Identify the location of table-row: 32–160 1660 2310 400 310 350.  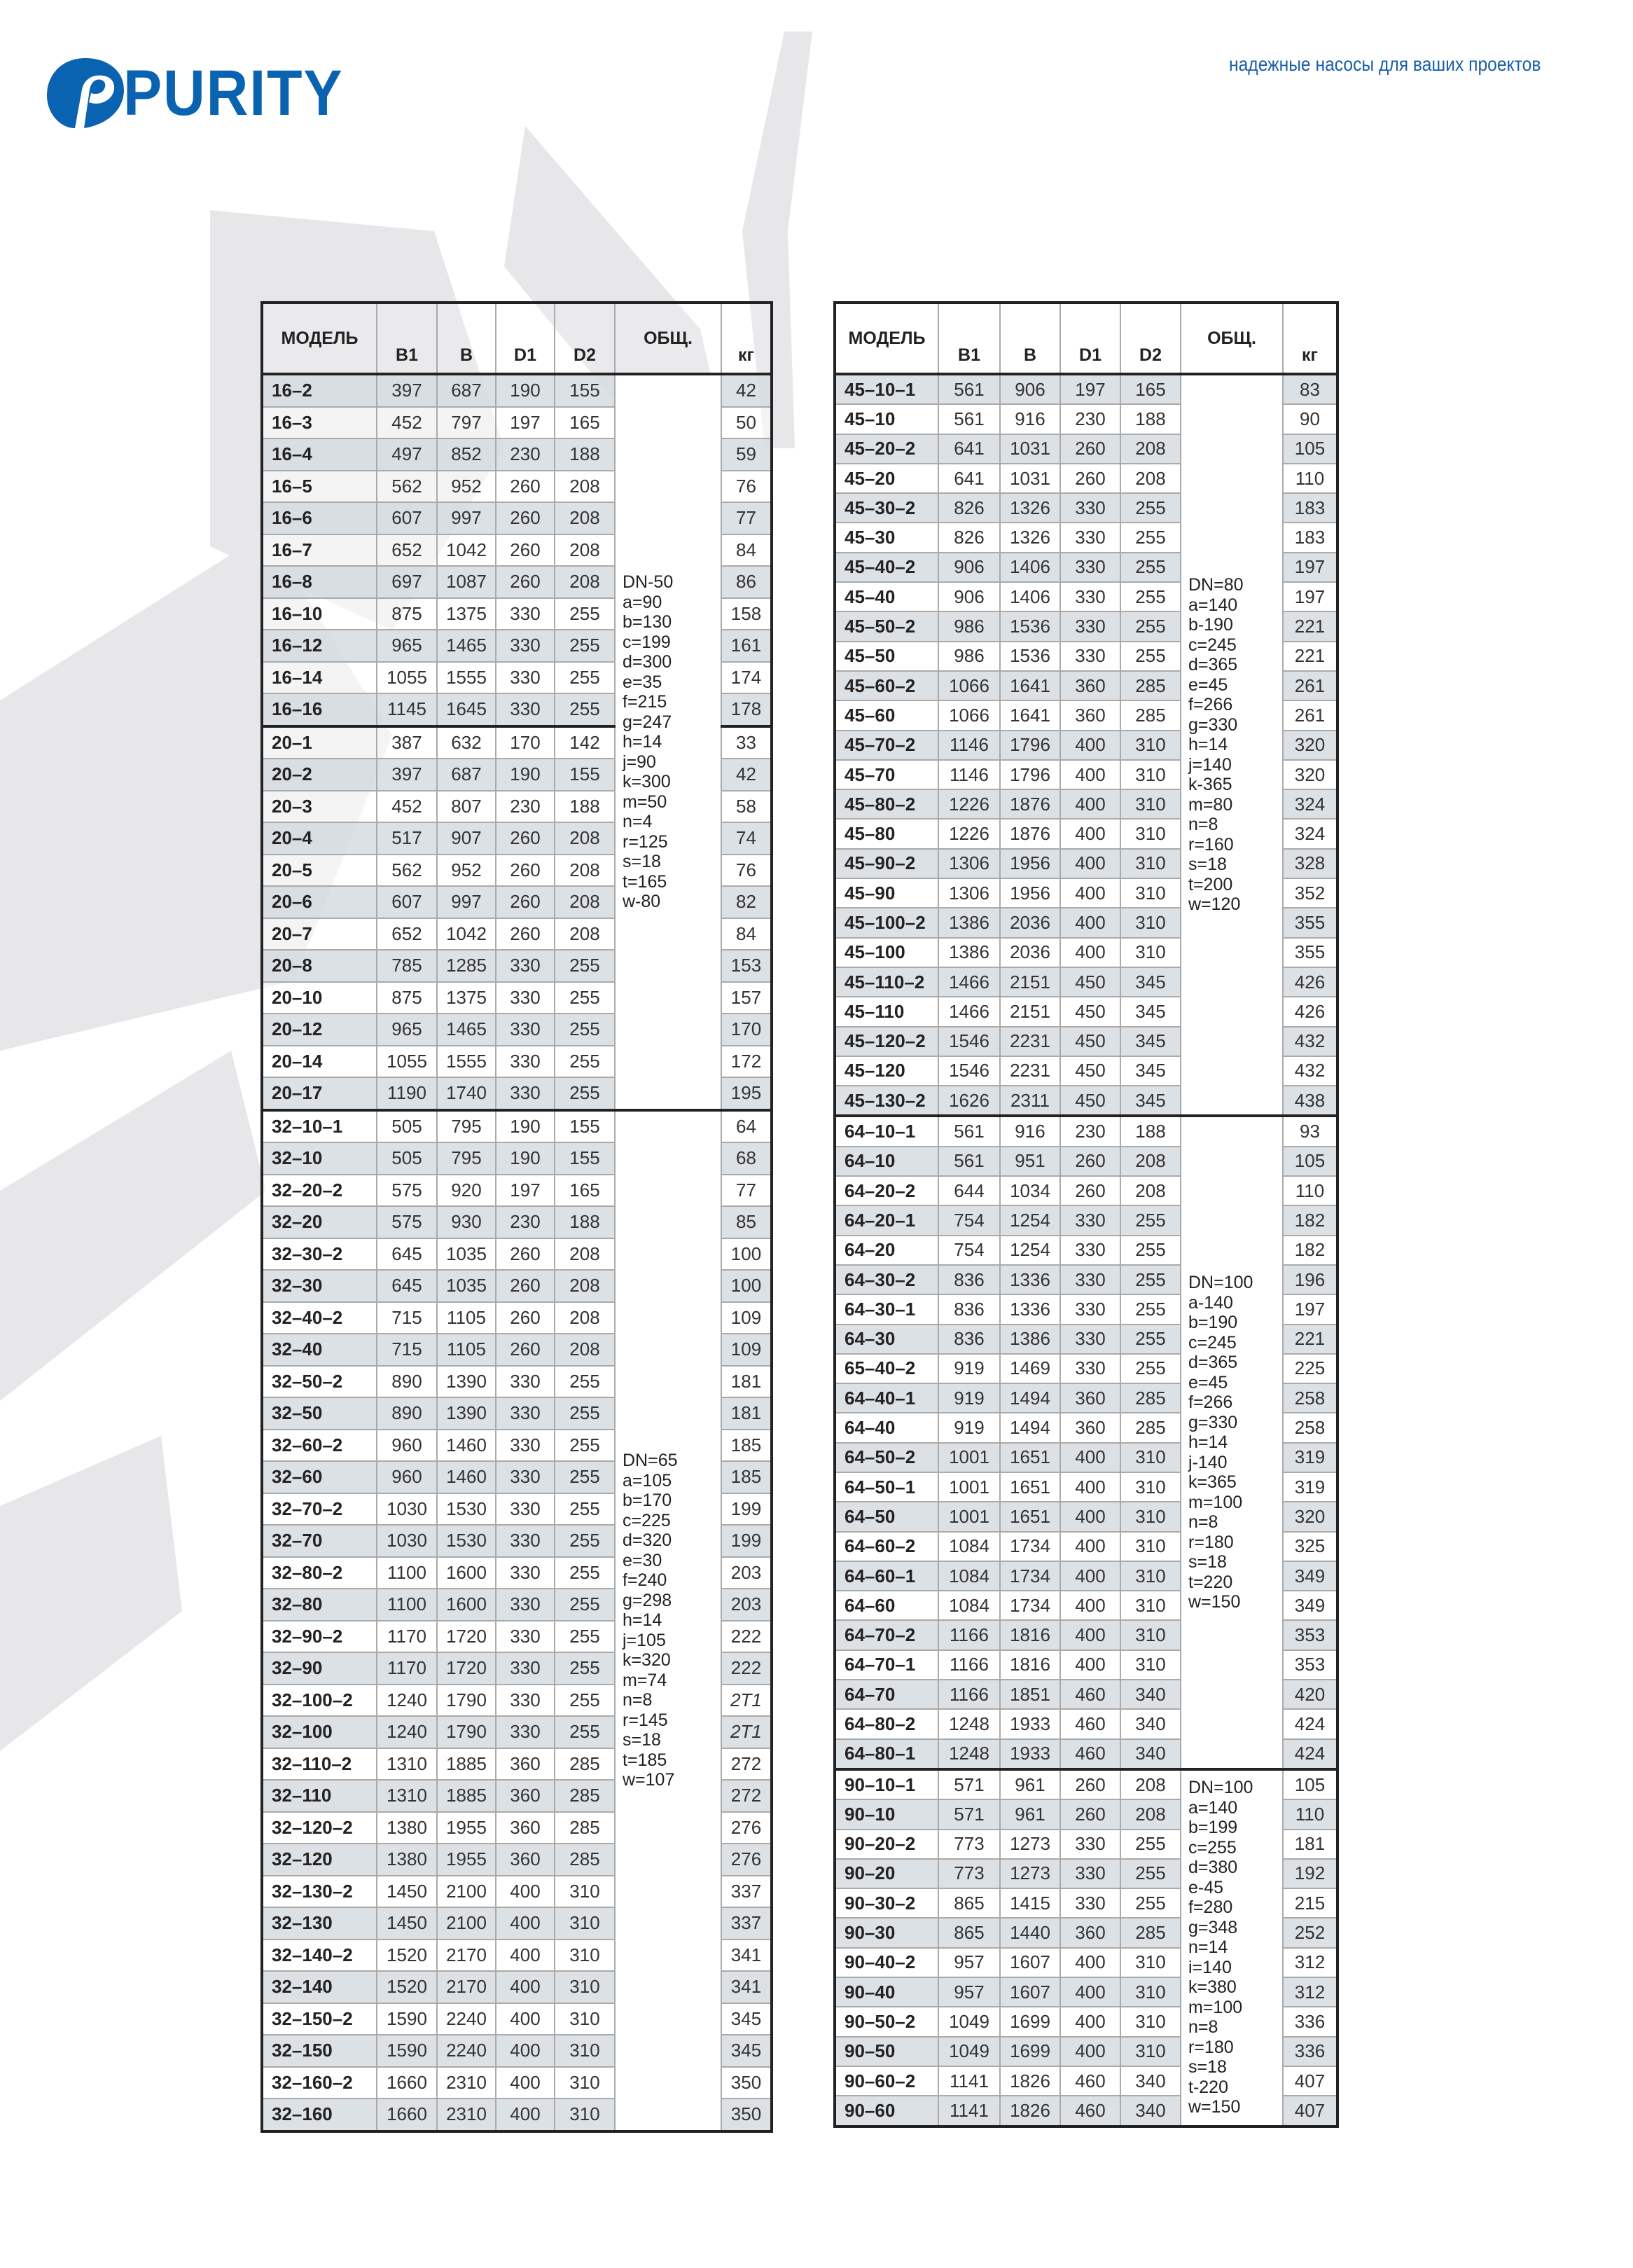
(516, 2115).